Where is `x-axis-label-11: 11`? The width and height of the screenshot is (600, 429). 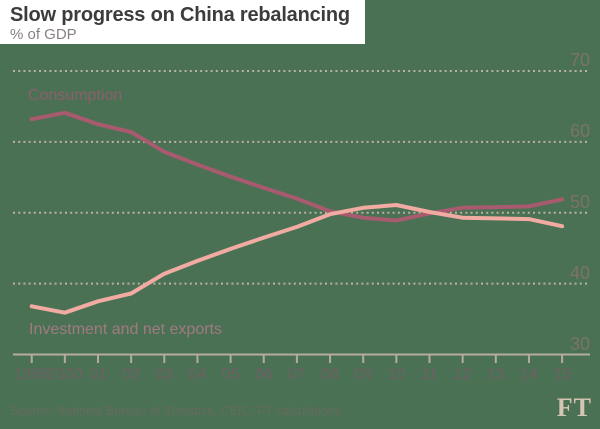
x-axis-label-11: 11 is located at coordinates (429, 374).